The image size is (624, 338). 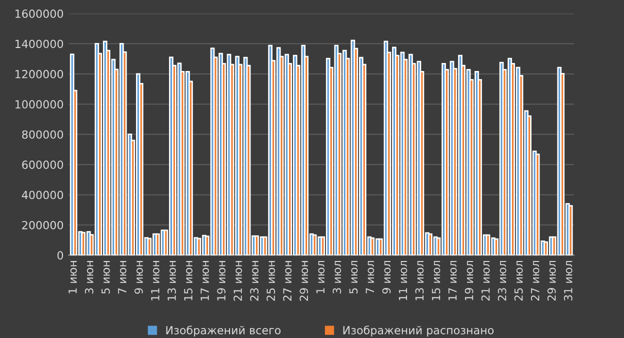 What do you see at coordinates (43, 195) in the screenshot?
I see `y-tick-label: 400000` at bounding box center [43, 195].